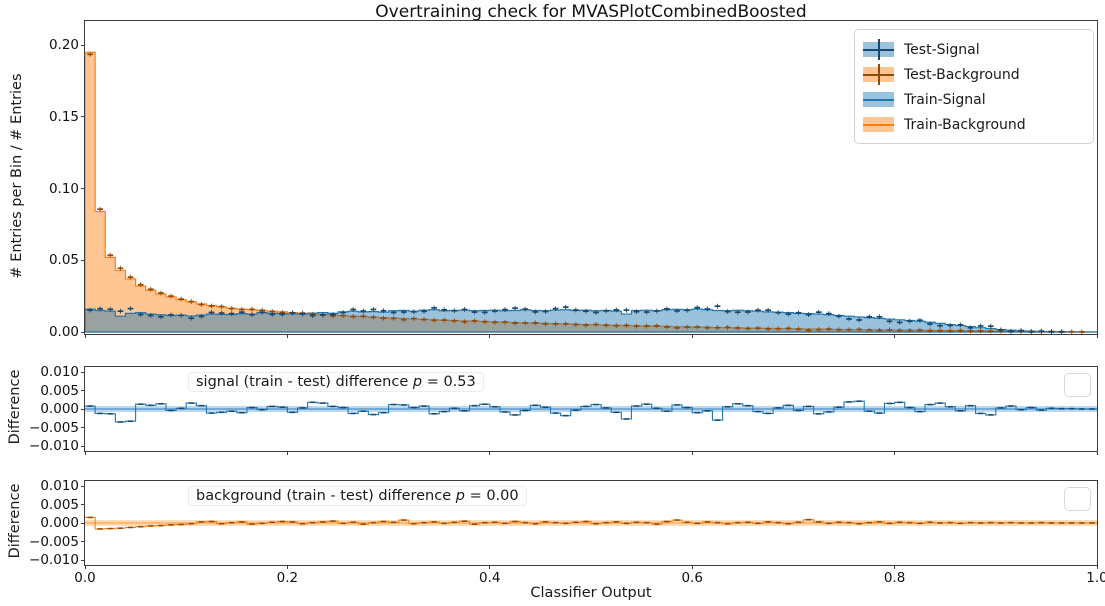 The height and width of the screenshot is (606, 1105). I want to click on signal-diff-y-tick-label: 0.010, so click(59, 372).